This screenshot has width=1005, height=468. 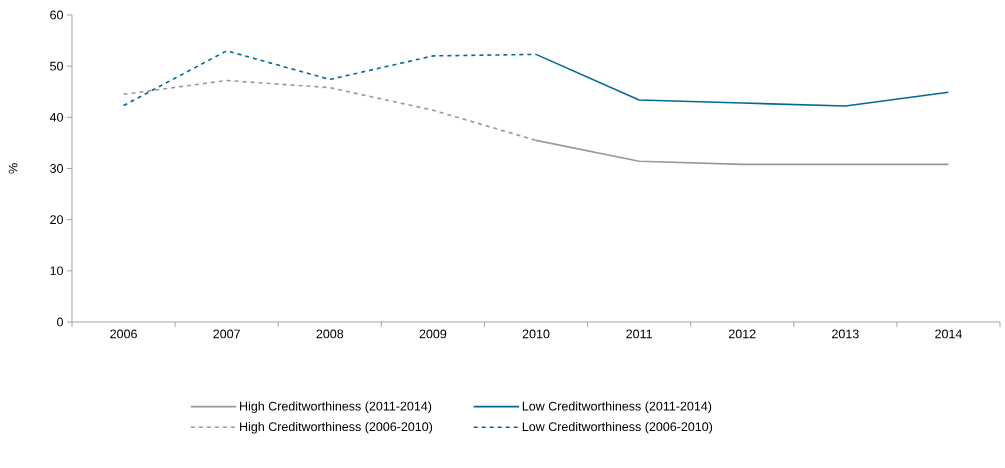 I want to click on y-tick-label: 60, so click(x=56, y=15).